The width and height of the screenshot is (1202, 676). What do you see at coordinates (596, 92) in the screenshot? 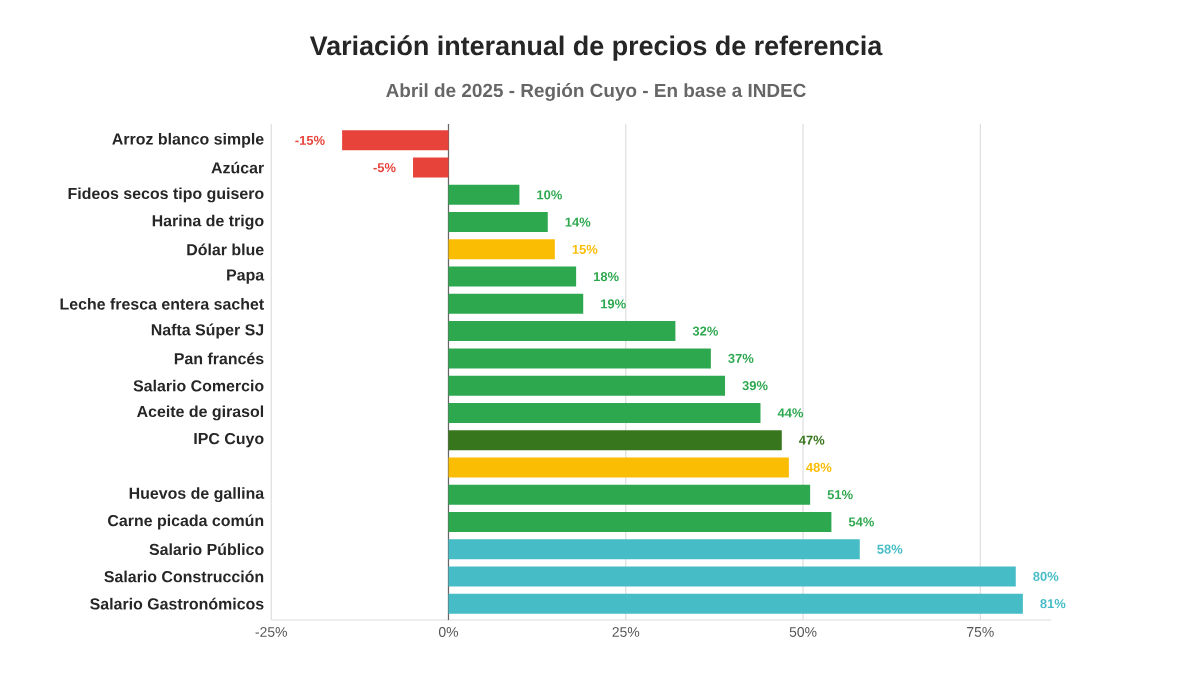
I see `chart-subtitle: Abril de 2025 - Región Cuyo - En base a INDEC` at bounding box center [596, 92].